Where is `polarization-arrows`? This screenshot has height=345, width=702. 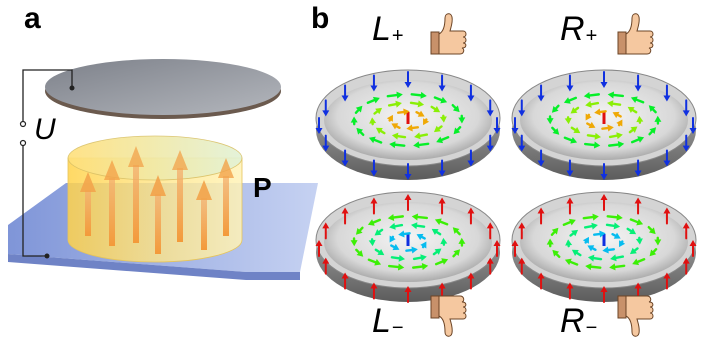 polarization-arrows is located at coordinates (157, 200).